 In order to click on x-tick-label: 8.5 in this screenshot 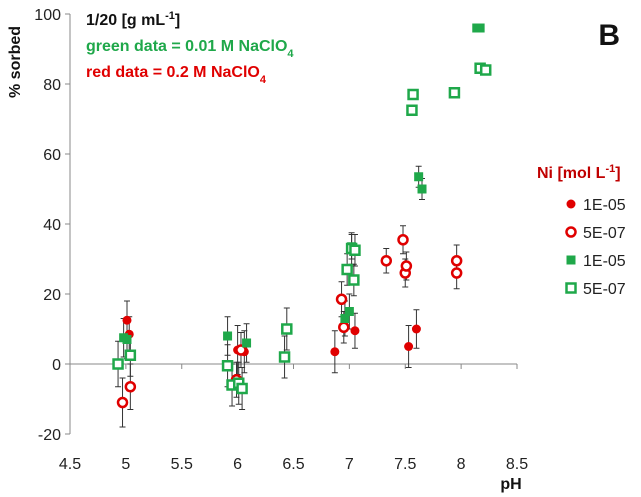, I will do `click(517, 464)`.